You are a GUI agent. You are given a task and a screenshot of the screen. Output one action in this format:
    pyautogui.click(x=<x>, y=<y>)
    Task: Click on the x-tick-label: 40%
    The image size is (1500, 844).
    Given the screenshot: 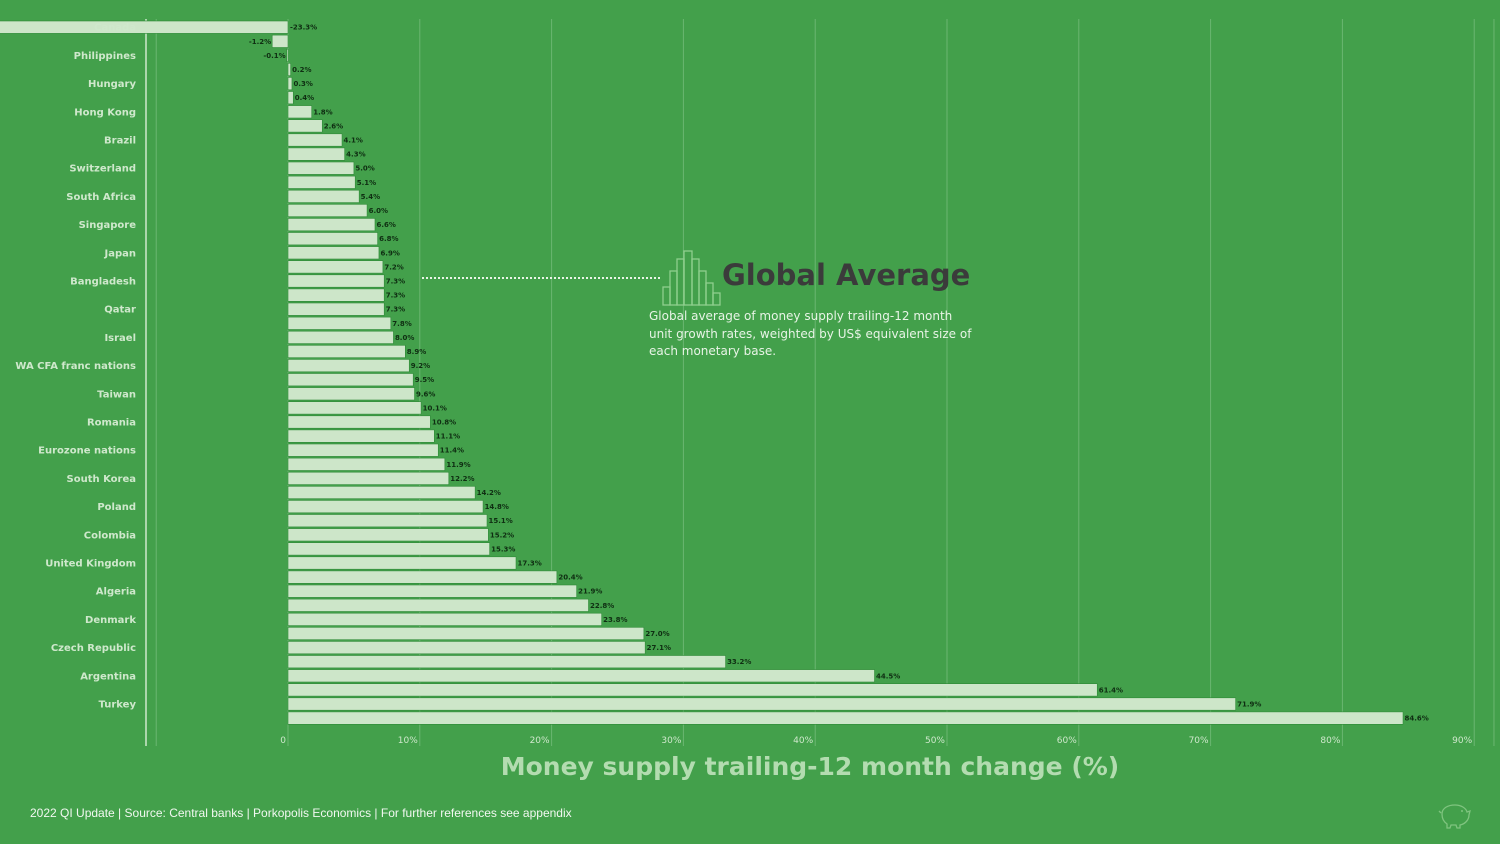 What is the action you would take?
    pyautogui.click(x=803, y=741)
    